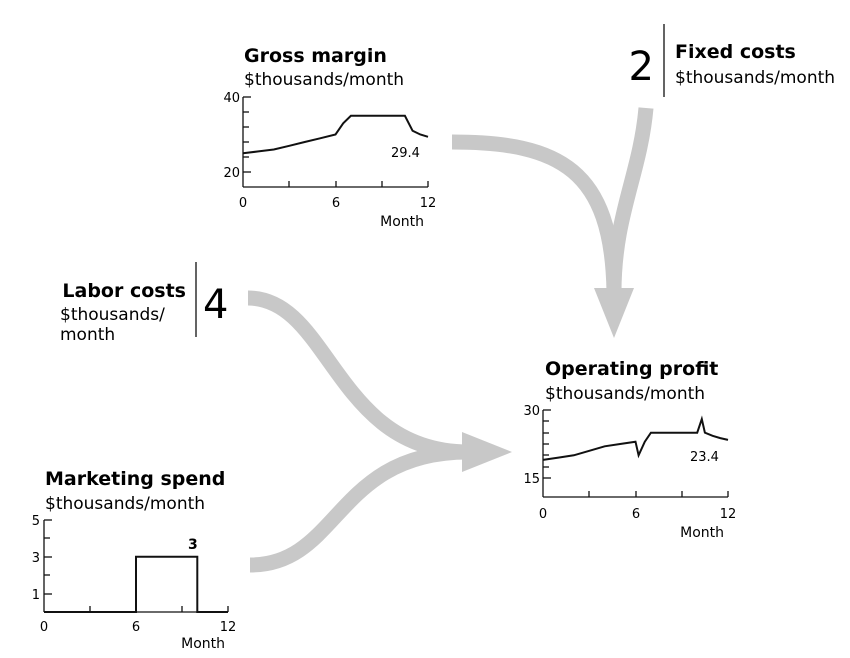 This screenshot has height=658, width=850. I want to click on gross-margin-ytick-40: 40, so click(231, 98).